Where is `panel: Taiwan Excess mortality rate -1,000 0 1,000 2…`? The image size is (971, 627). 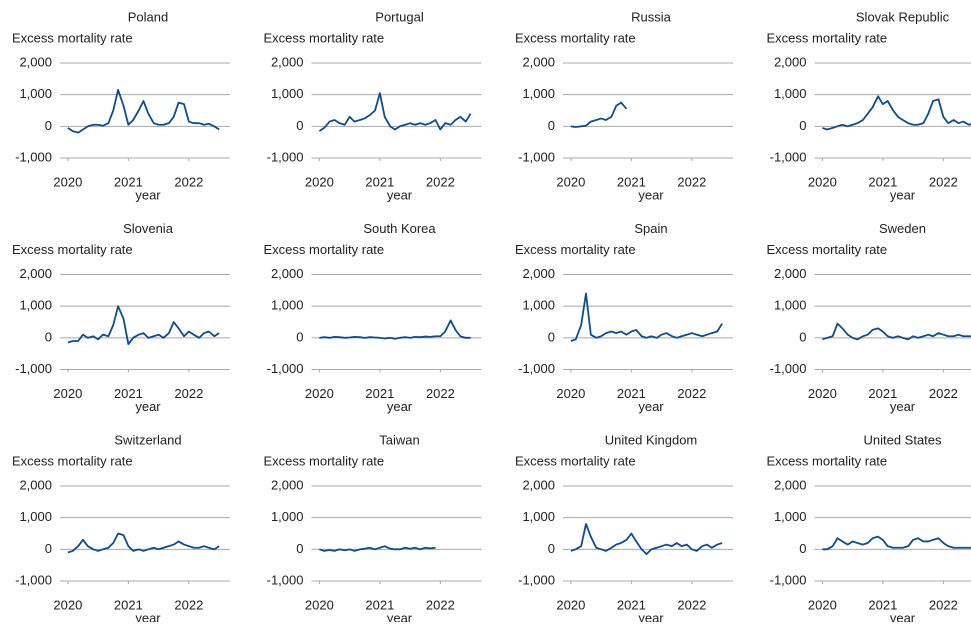
panel: Taiwan Excess mortality rate -1,000 0 1,000 2… is located at coordinates (373, 527).